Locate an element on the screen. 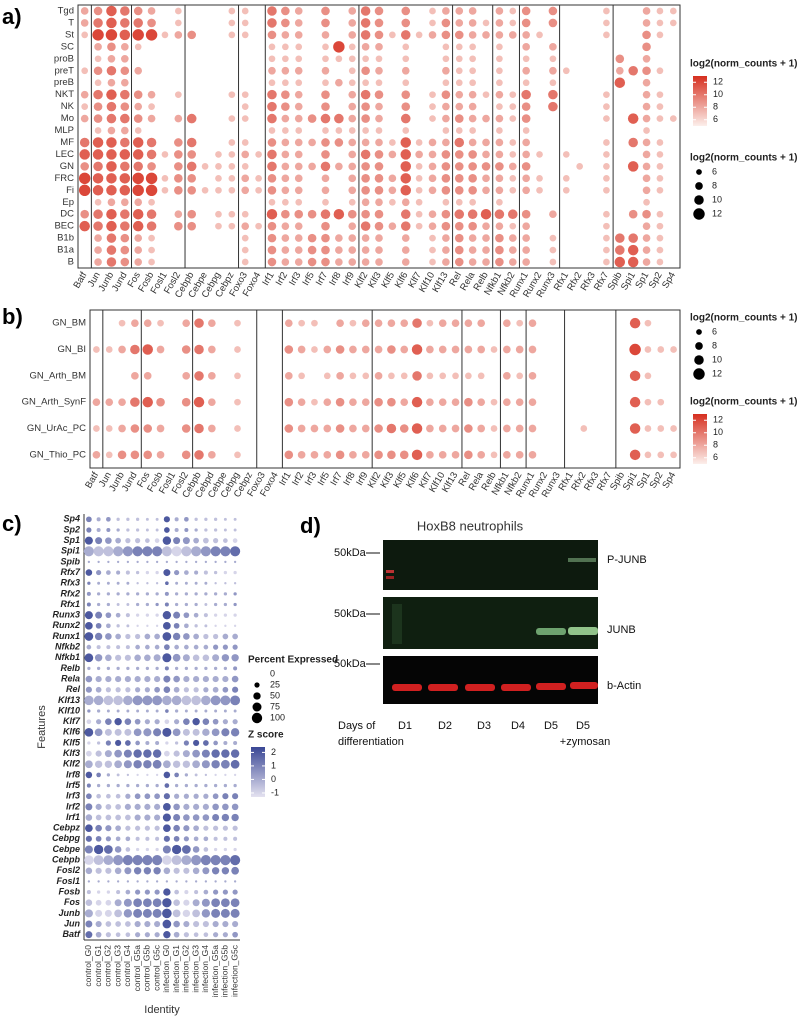 The image size is (800, 1020). column-label: infection_G5a is located at coordinates (215, 971).